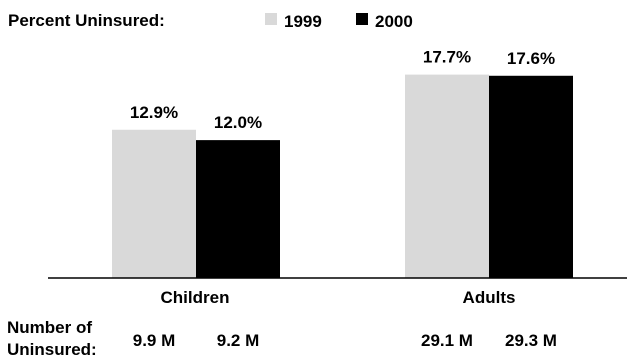 Image resolution: width=627 pixels, height=362 pixels. I want to click on category-label-children: Children, so click(195, 297).